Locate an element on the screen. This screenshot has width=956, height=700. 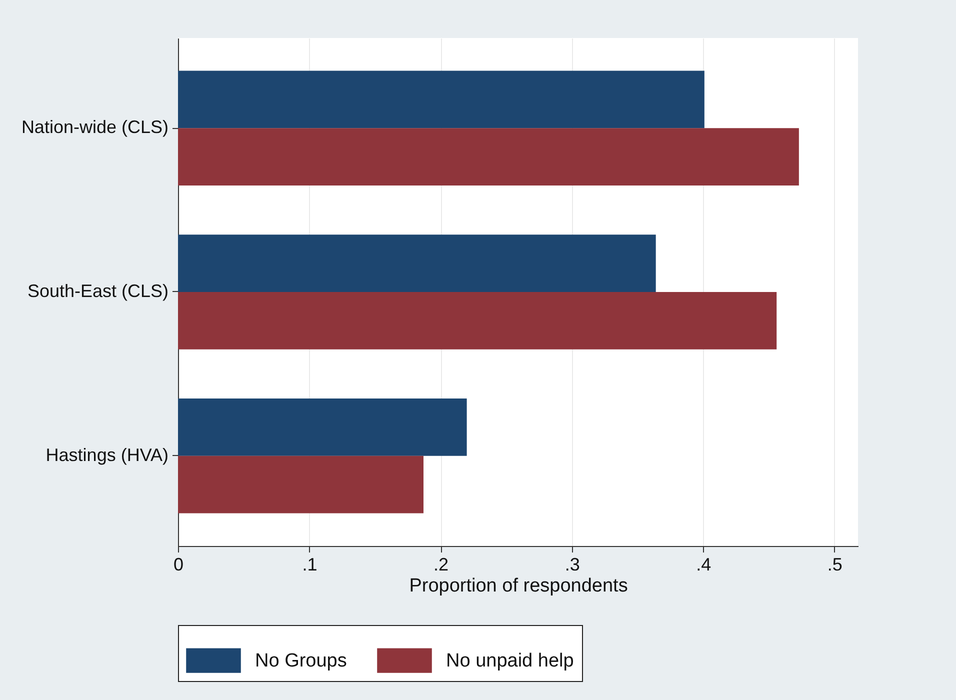
legend-label: No unpaid help is located at coordinates (510, 661).